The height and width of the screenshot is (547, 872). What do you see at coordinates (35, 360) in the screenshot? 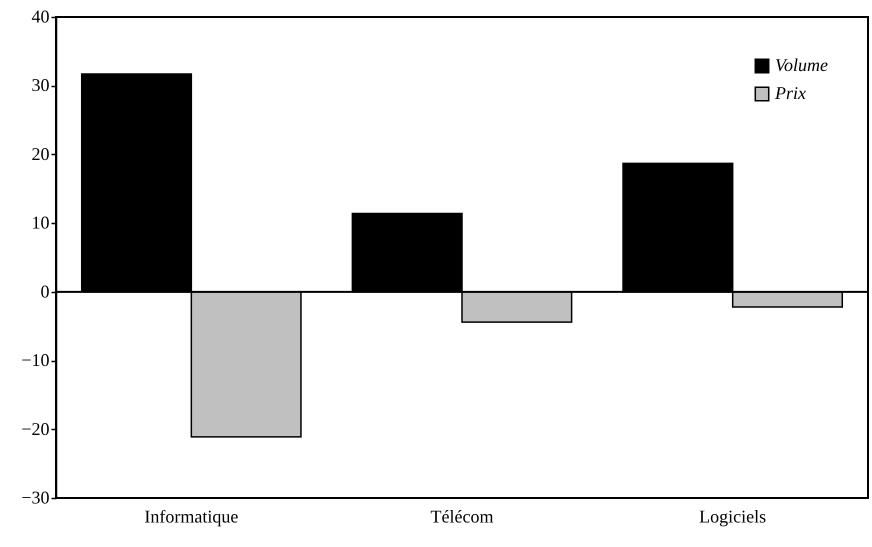
I see `y-tick-label: −10` at bounding box center [35, 360].